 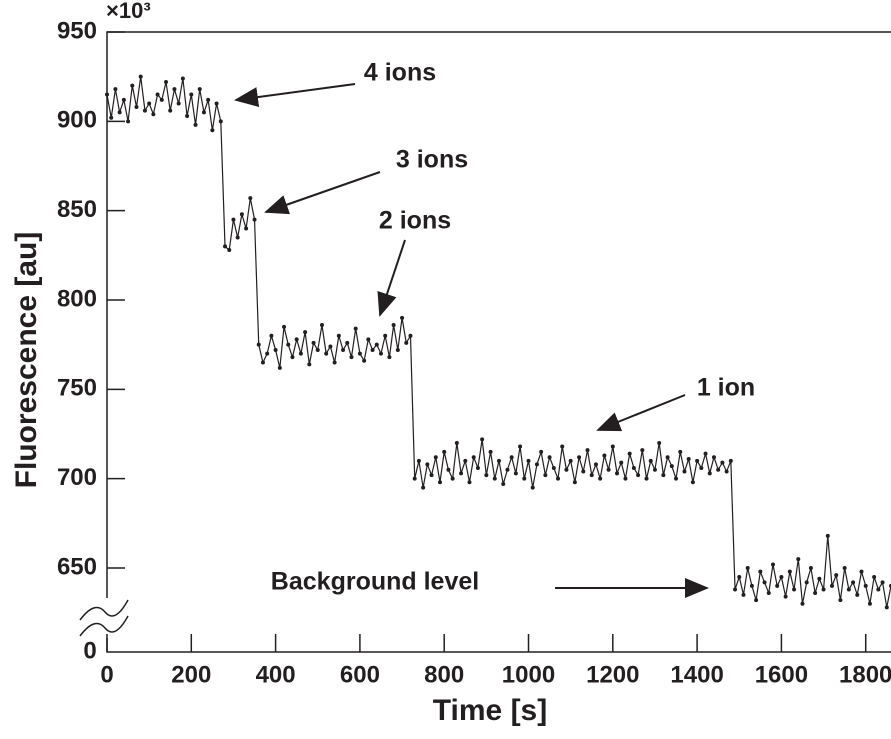 What do you see at coordinates (77, 388) in the screenshot?
I see `y-tick-label: 750` at bounding box center [77, 388].